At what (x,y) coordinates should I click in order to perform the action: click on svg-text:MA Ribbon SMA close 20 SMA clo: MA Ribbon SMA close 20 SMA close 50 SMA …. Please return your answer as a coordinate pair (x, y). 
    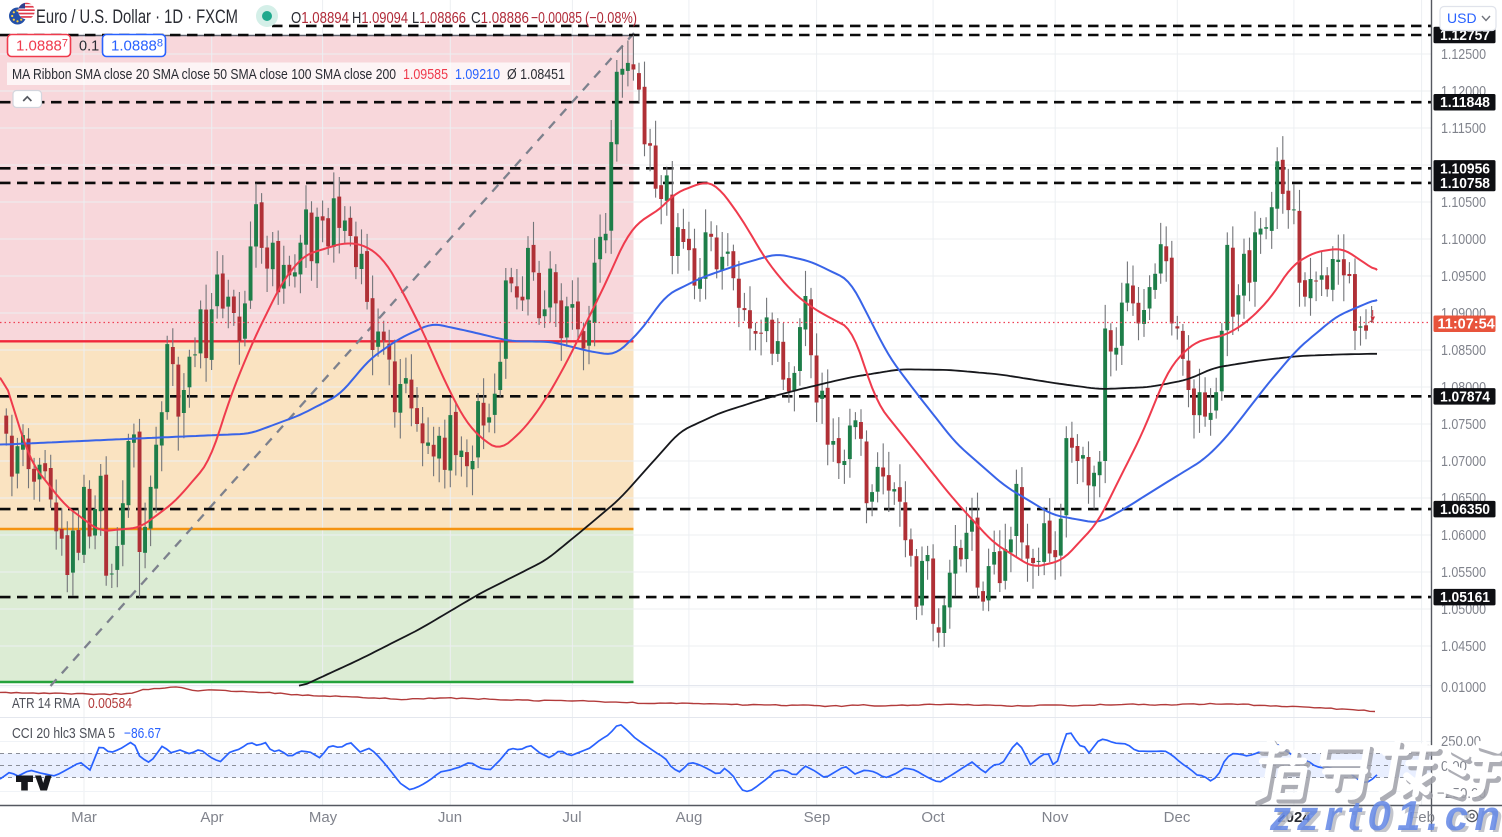
    Looking at the image, I should click on (204, 74).